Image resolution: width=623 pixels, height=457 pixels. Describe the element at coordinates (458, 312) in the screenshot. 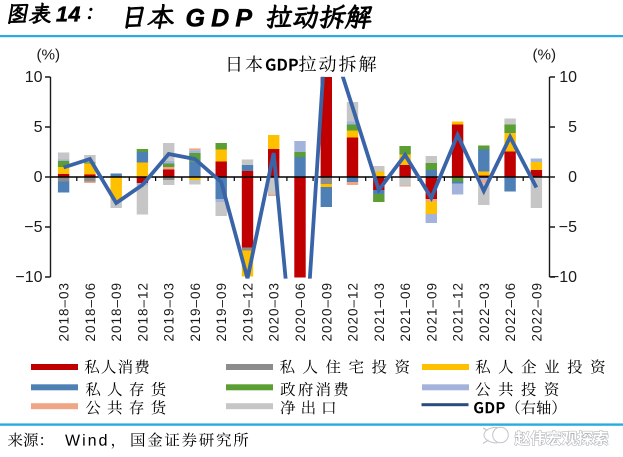

I see `svg-text: 2021–12` at that location.